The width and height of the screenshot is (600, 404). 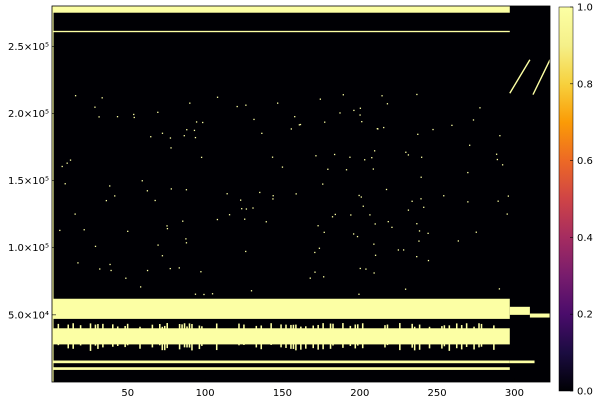 What do you see at coordinates (585, 315) in the screenshot?
I see `colorbar-tick-label: 0.2` at bounding box center [585, 315].